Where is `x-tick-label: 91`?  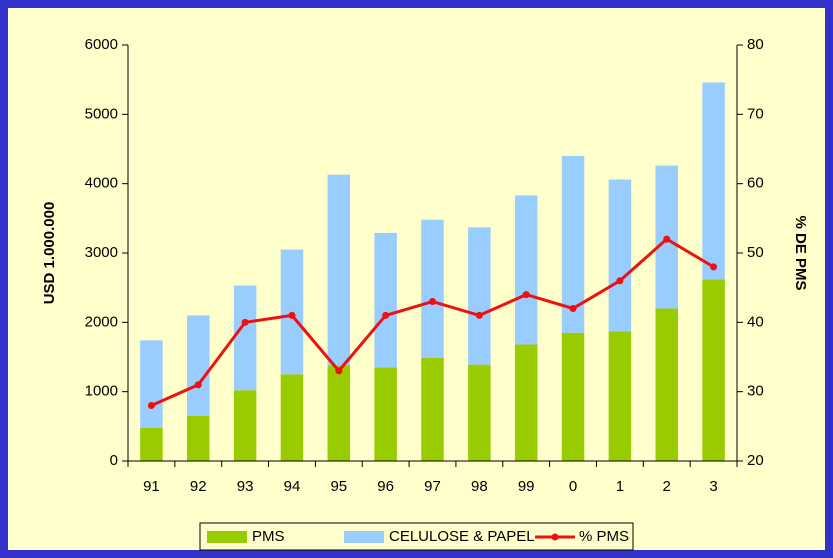
x-tick-label: 91 is located at coordinates (151, 486).